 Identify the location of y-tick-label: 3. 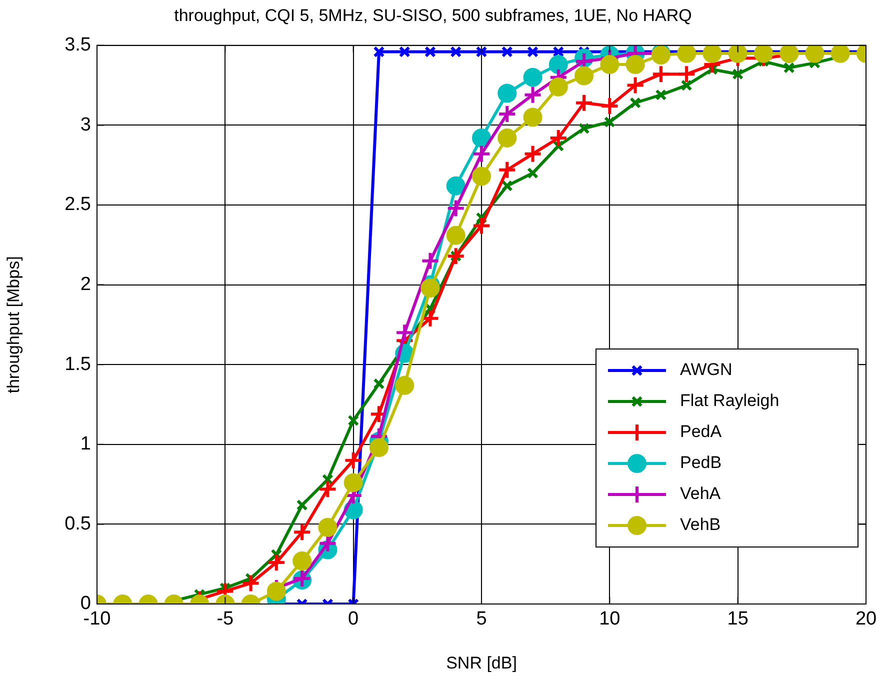
(85, 125).